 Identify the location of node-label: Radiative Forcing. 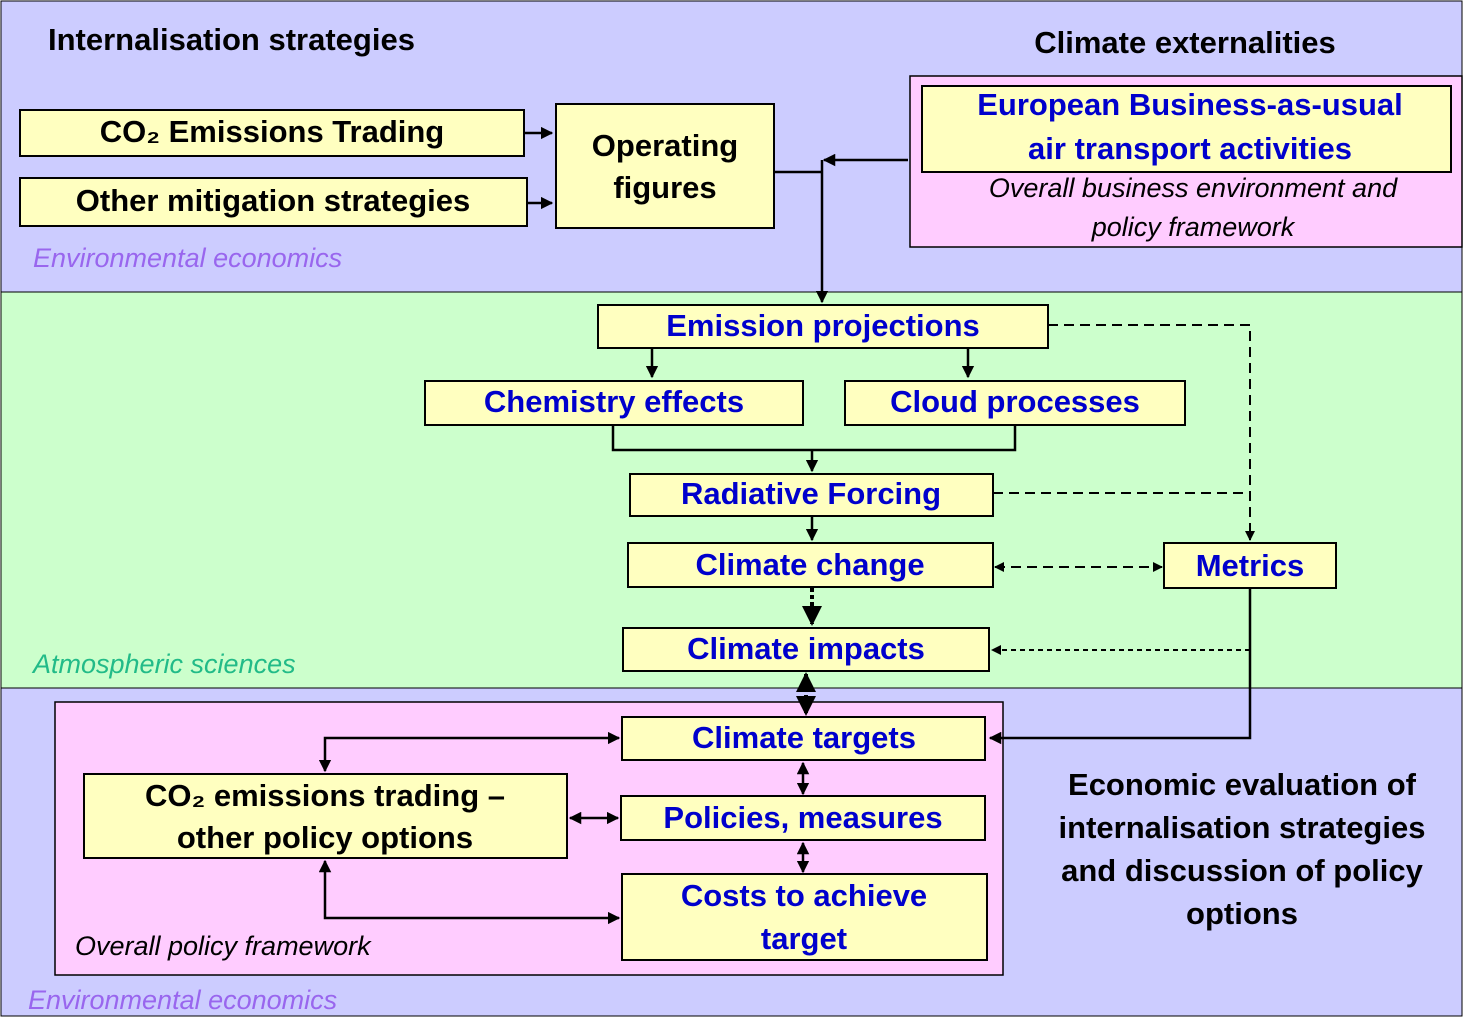
(811, 493).